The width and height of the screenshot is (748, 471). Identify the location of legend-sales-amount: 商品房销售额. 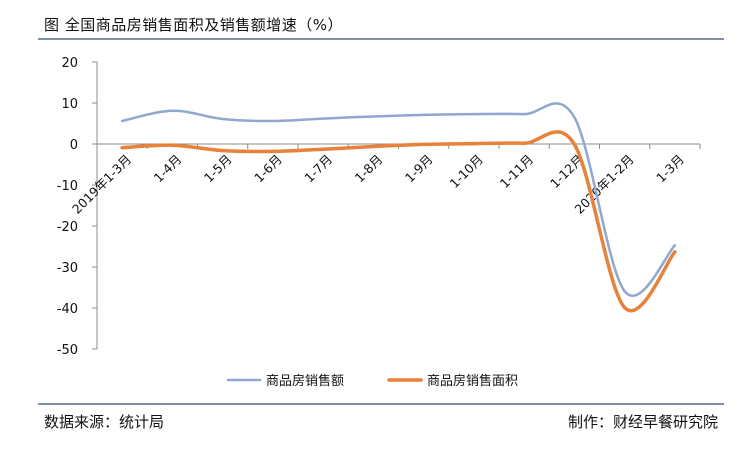
(285, 381).